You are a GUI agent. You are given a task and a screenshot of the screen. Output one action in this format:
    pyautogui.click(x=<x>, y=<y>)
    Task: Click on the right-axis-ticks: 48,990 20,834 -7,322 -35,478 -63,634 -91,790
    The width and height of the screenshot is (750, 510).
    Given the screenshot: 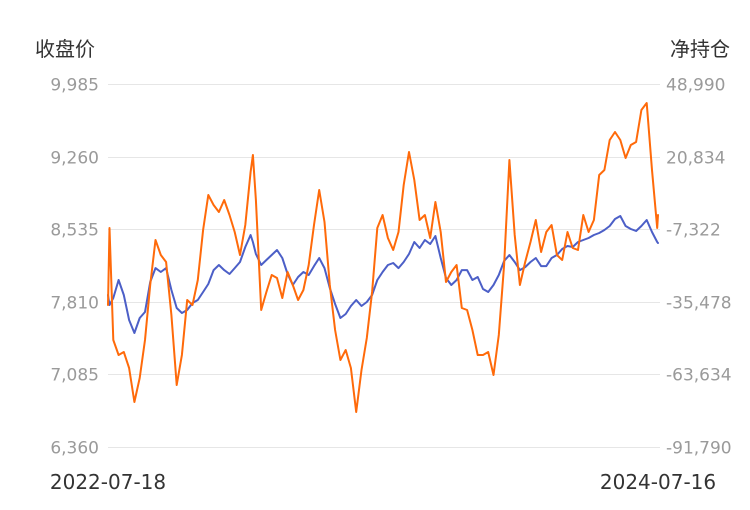 What is the action you would take?
    pyautogui.click(x=699, y=267)
    